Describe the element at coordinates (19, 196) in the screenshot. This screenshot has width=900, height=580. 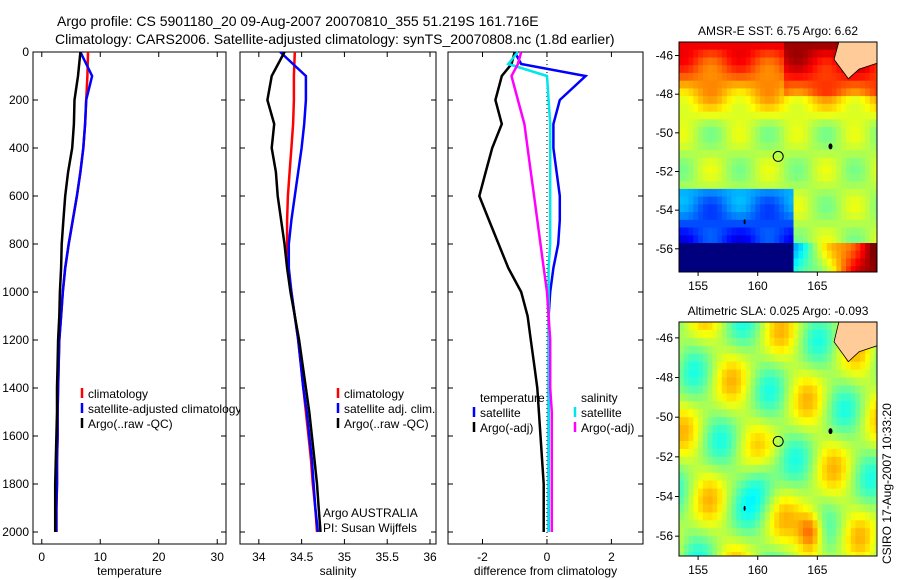
I see `y-tick-label: 600` at that location.